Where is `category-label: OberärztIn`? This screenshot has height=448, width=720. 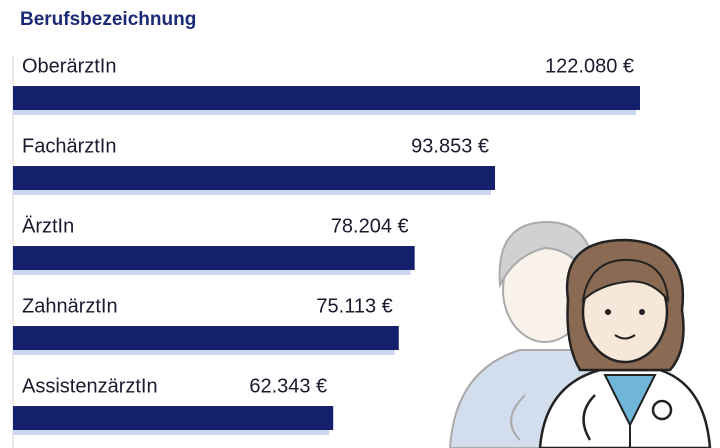
category-label: OberärztIn is located at coordinates (69, 66).